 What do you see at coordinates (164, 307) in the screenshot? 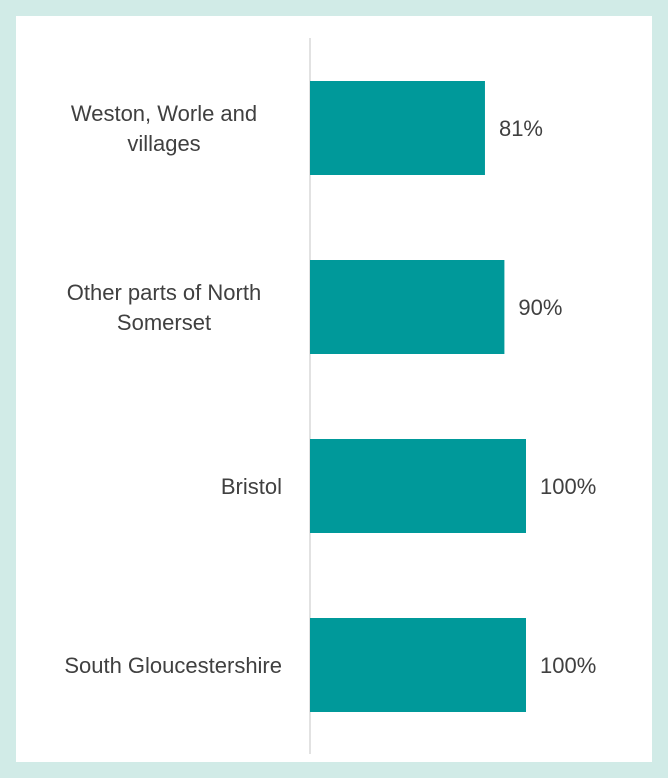
I see `category-label-1: Other parts of North Somerset` at bounding box center [164, 307].